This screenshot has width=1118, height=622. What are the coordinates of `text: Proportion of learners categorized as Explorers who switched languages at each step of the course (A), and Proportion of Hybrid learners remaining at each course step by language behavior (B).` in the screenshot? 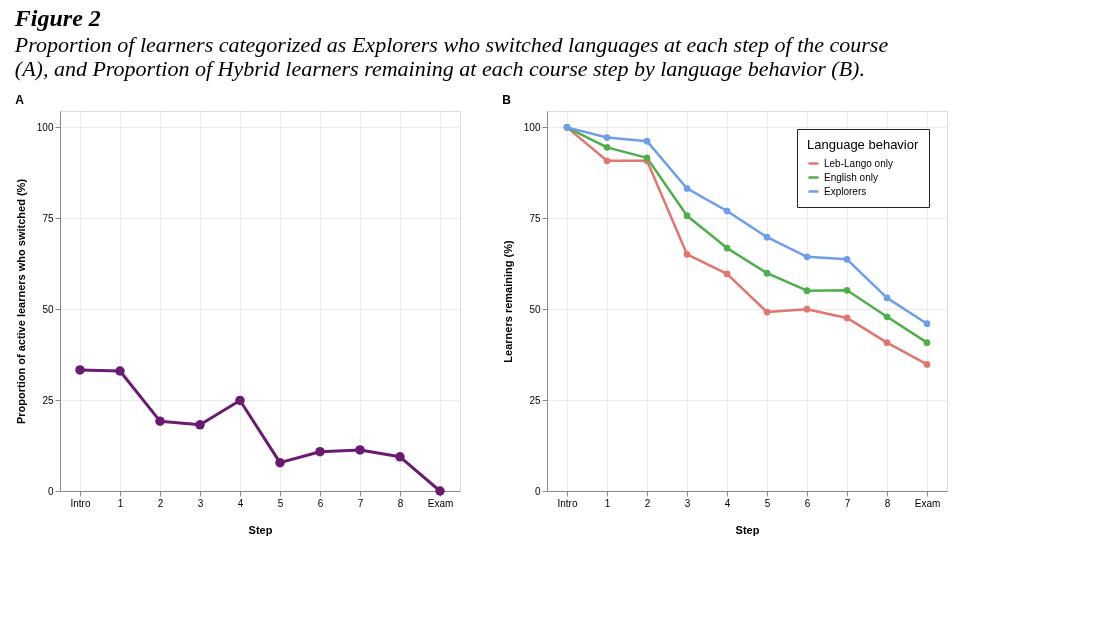 It's located at (451, 56).